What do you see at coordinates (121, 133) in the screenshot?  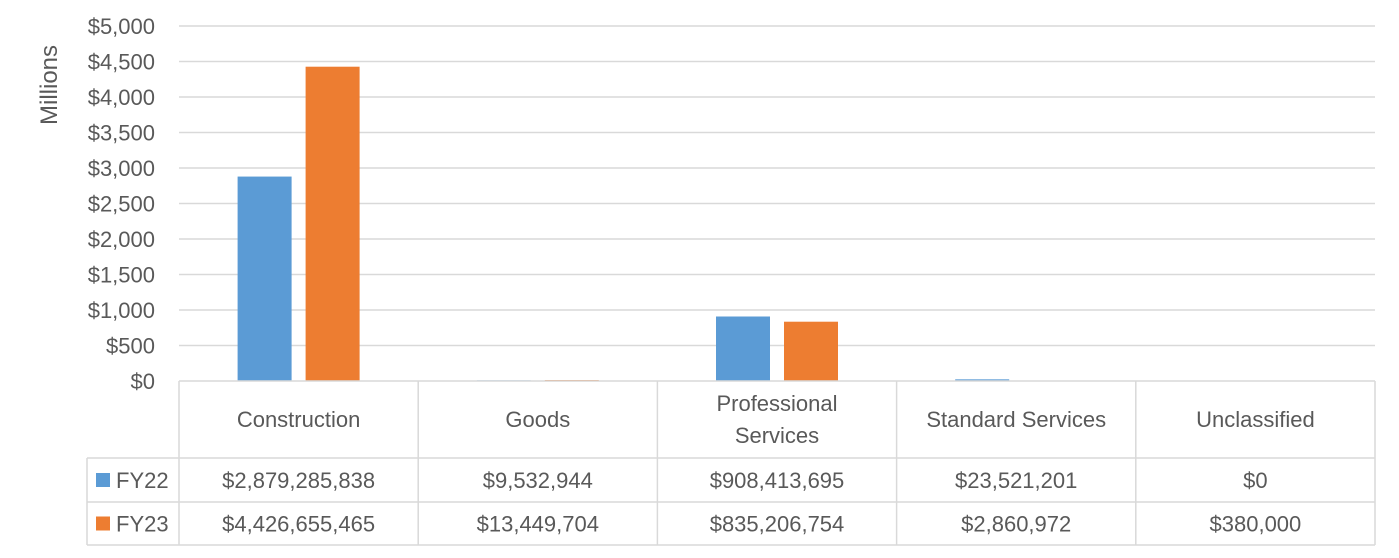 I see `y-tick-label: $3,500` at bounding box center [121, 133].